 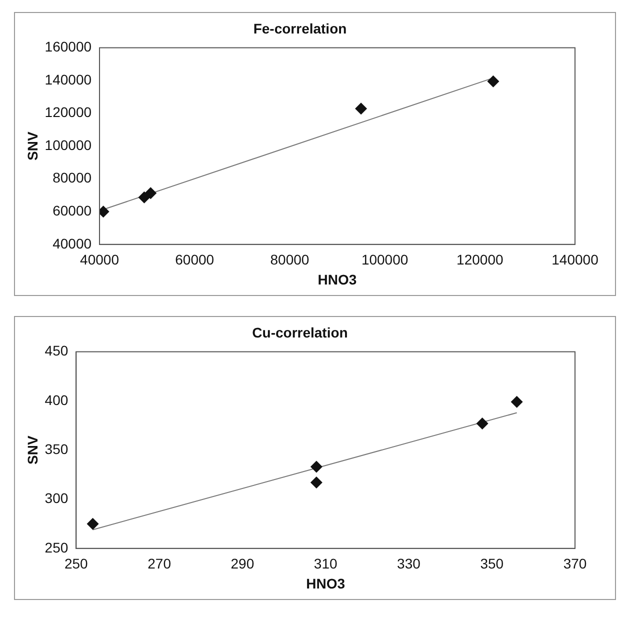 I want to click on y-tick-label: 250, so click(x=56, y=547).